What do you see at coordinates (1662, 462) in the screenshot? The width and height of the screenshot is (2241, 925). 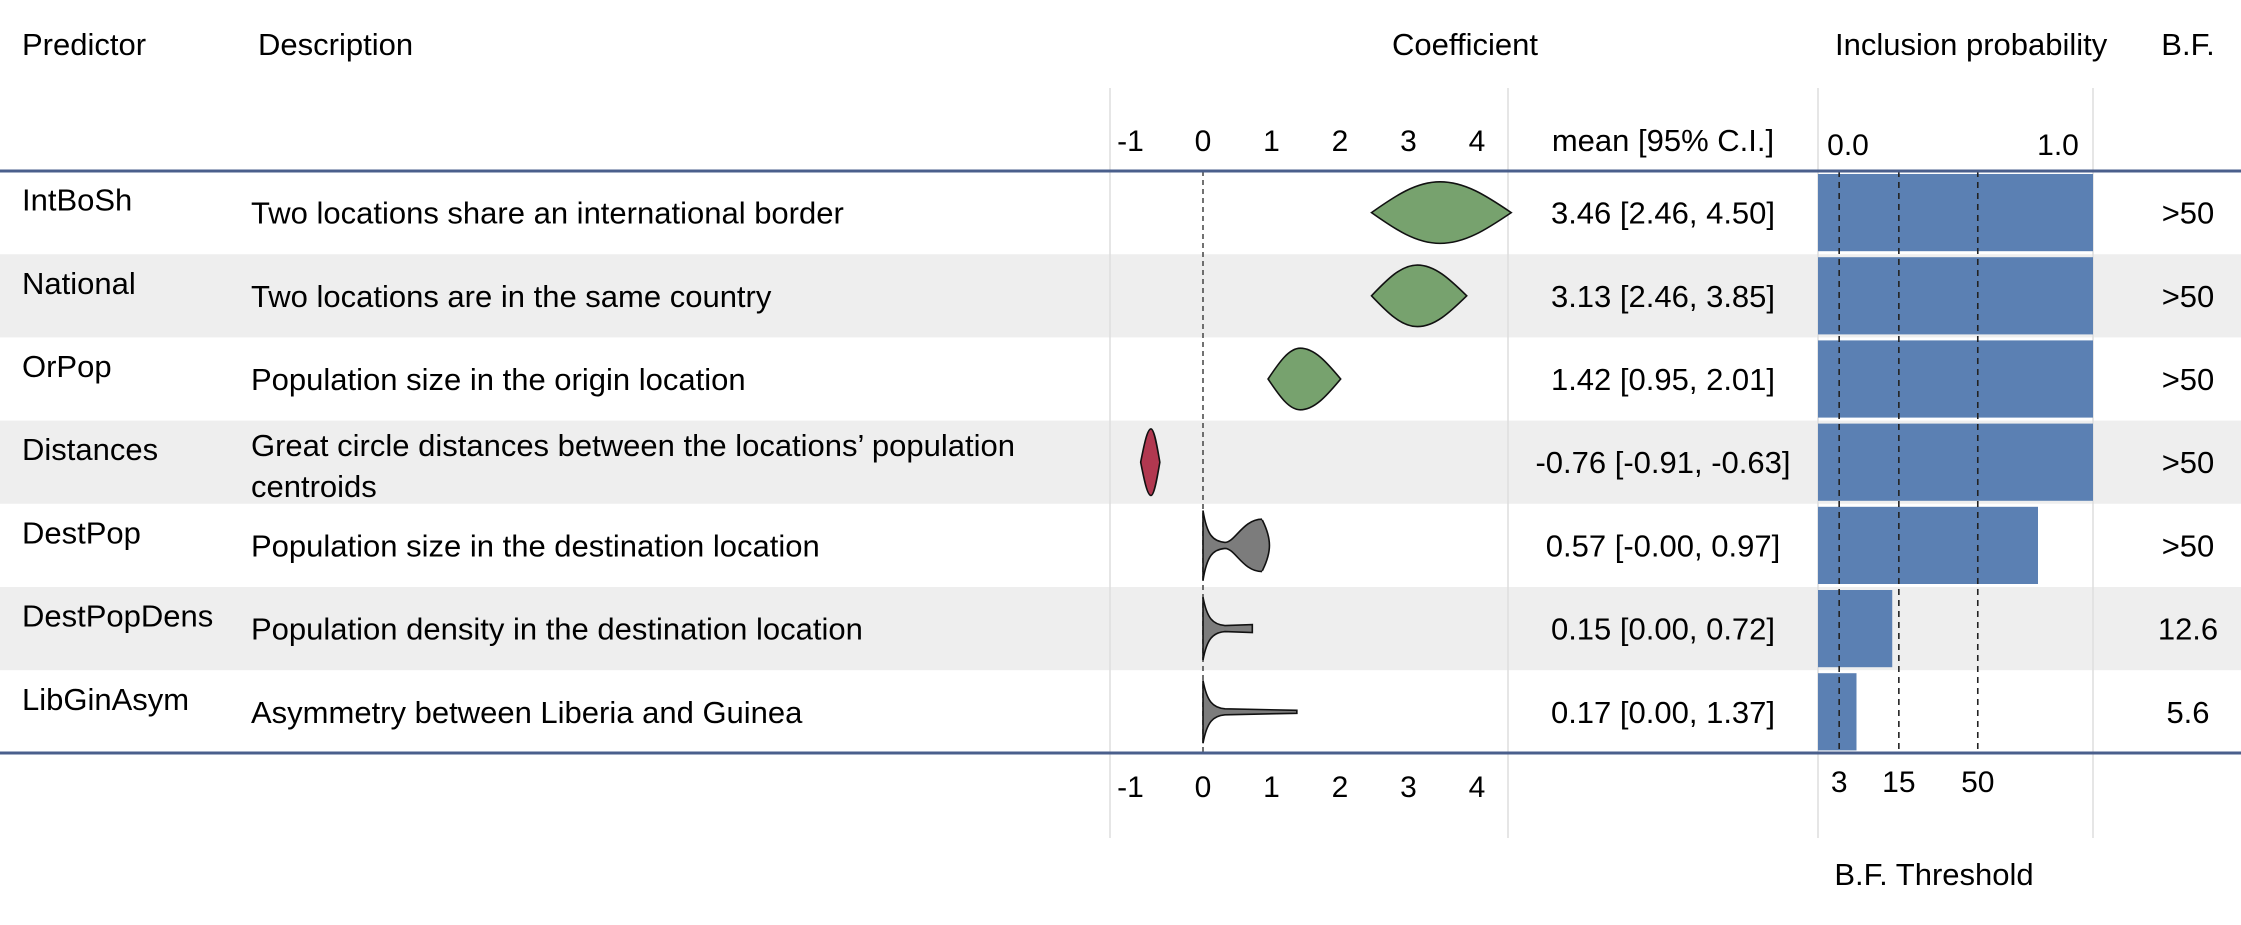 I see `coefficient-ci: -0.76 [-0.91, -0.63]` at bounding box center [1662, 462].